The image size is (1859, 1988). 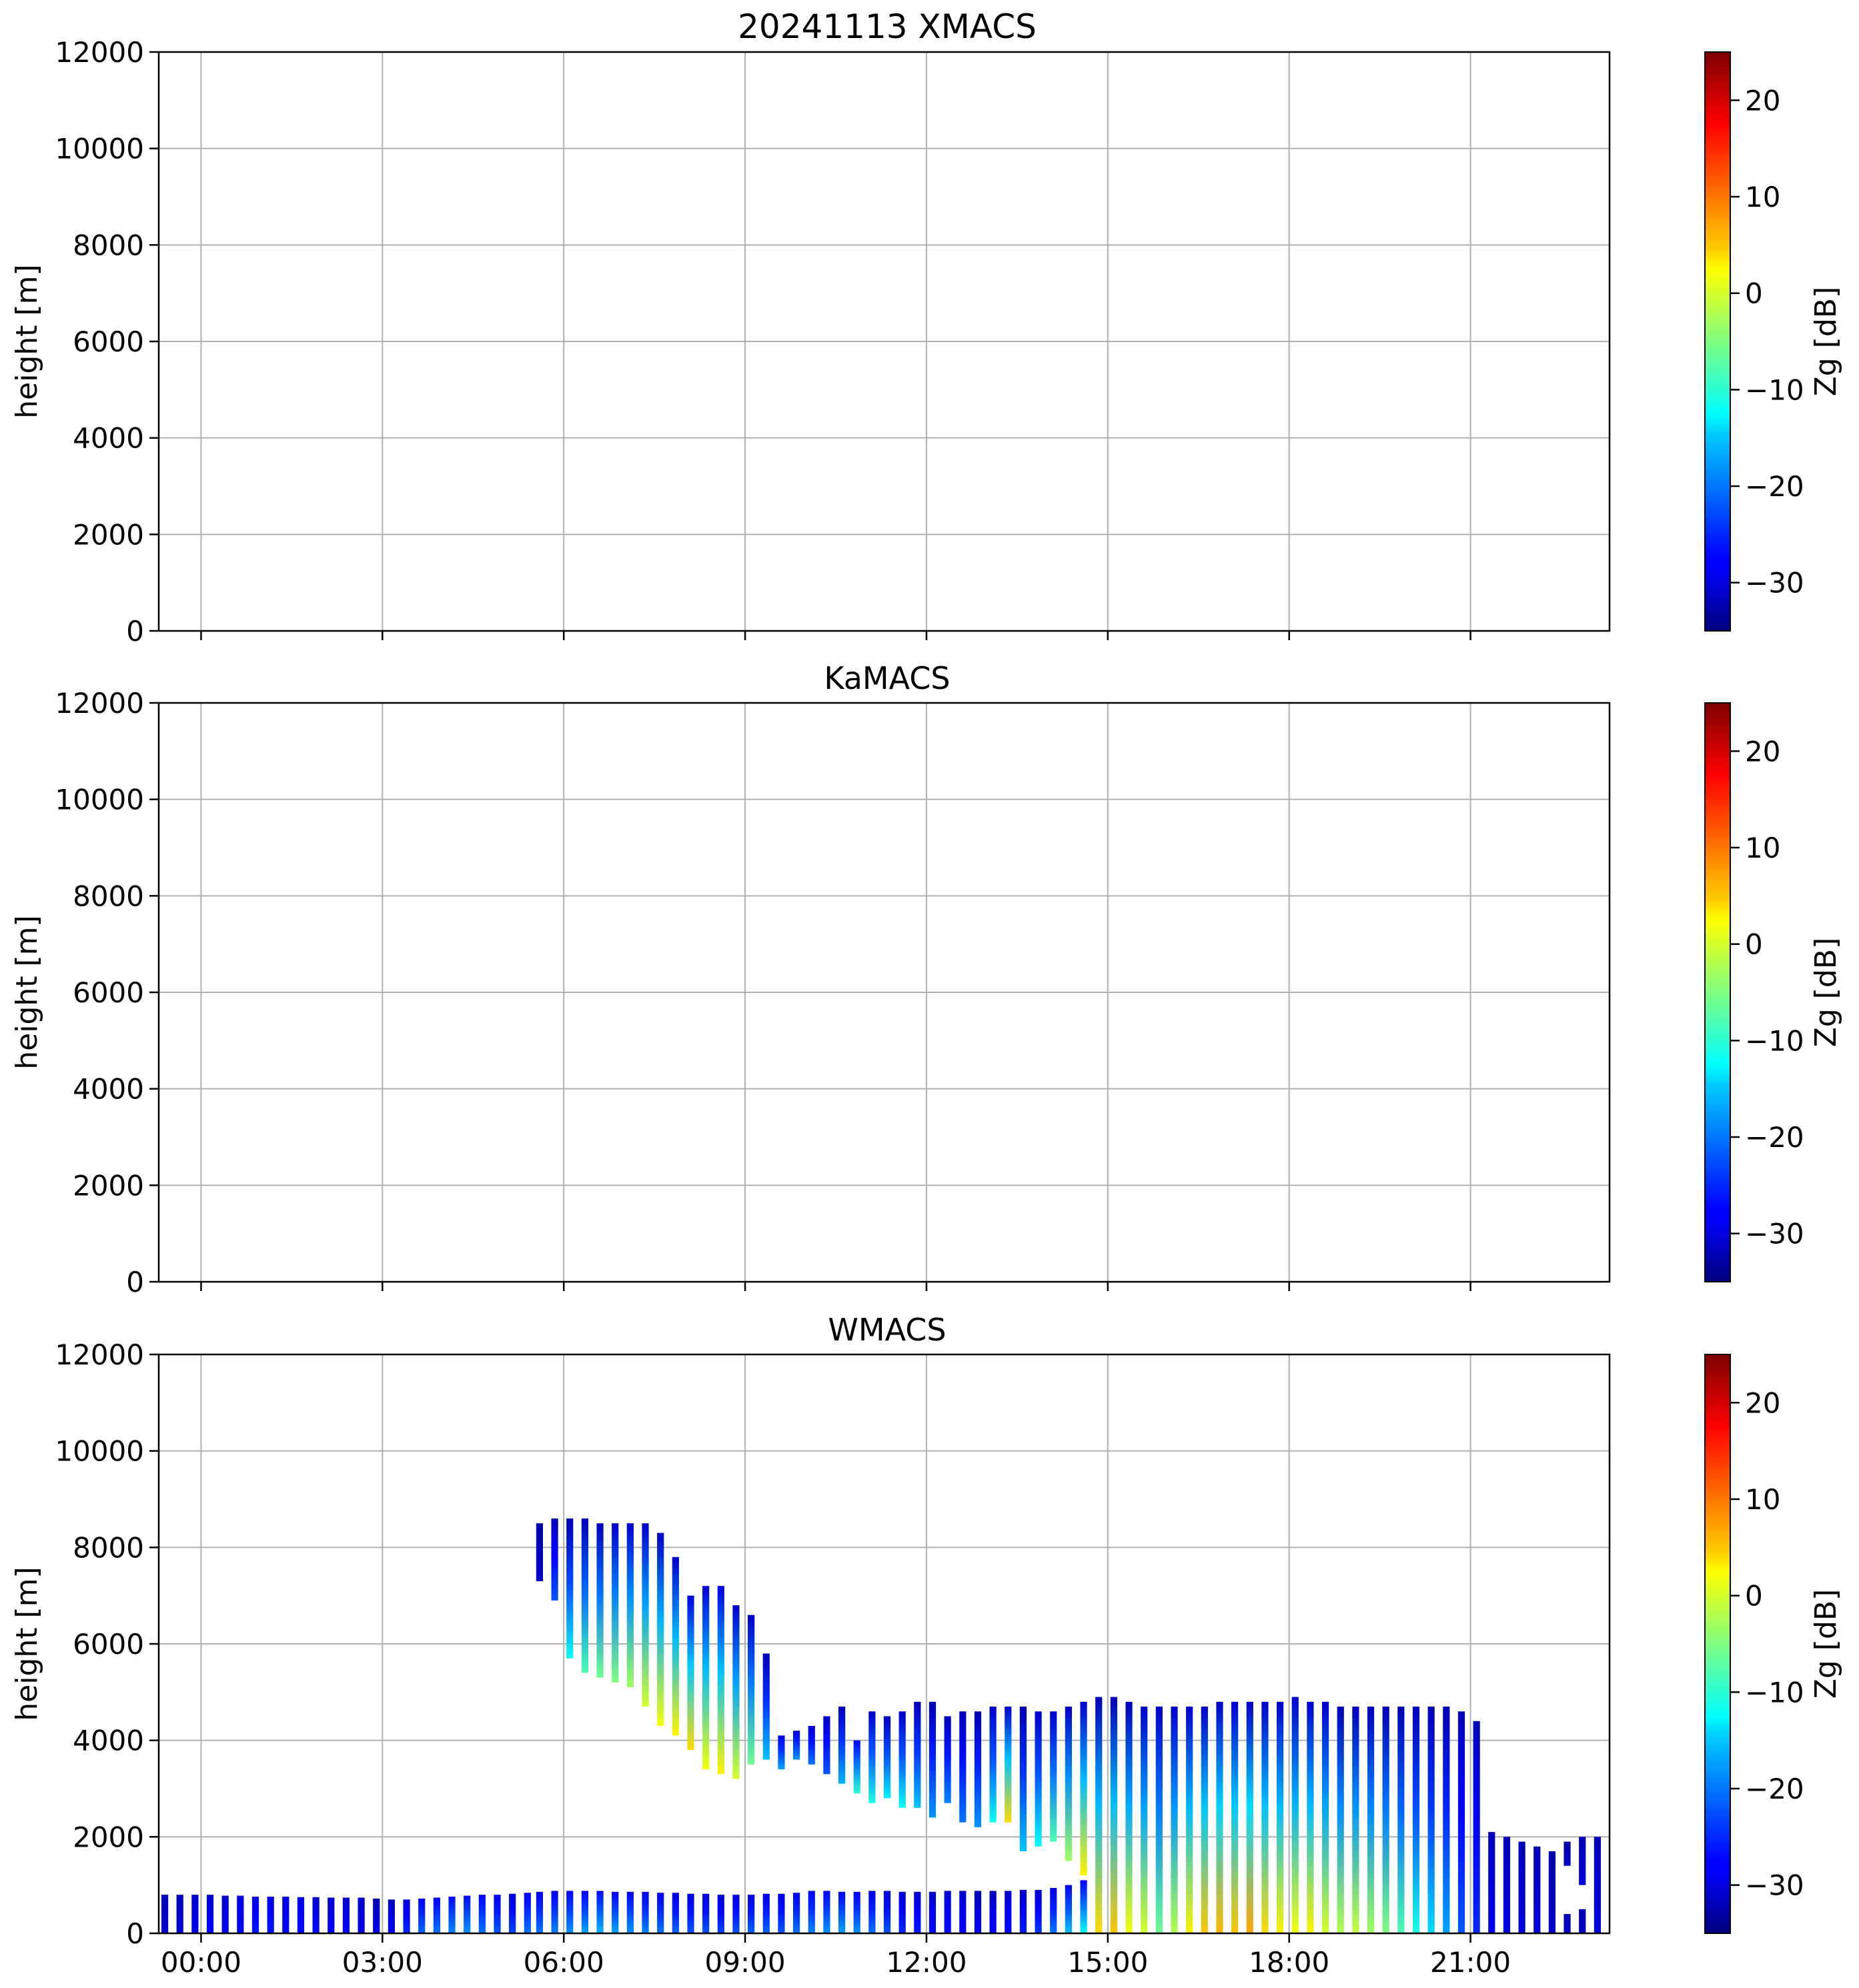 I want to click on y-tick-label: 8000, so click(x=108, y=1547).